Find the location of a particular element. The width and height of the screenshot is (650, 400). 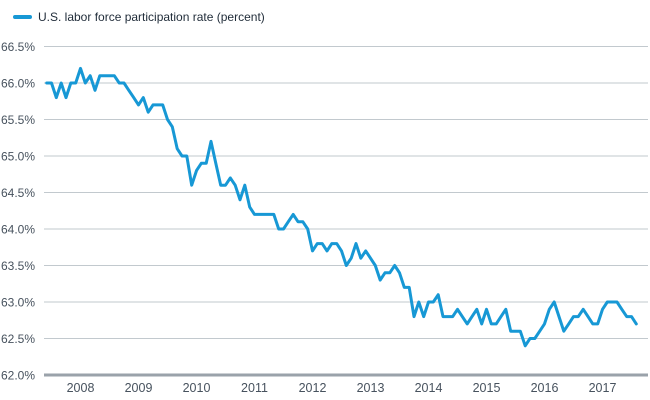

y-tick-label: 64.5% is located at coordinates (18, 193).